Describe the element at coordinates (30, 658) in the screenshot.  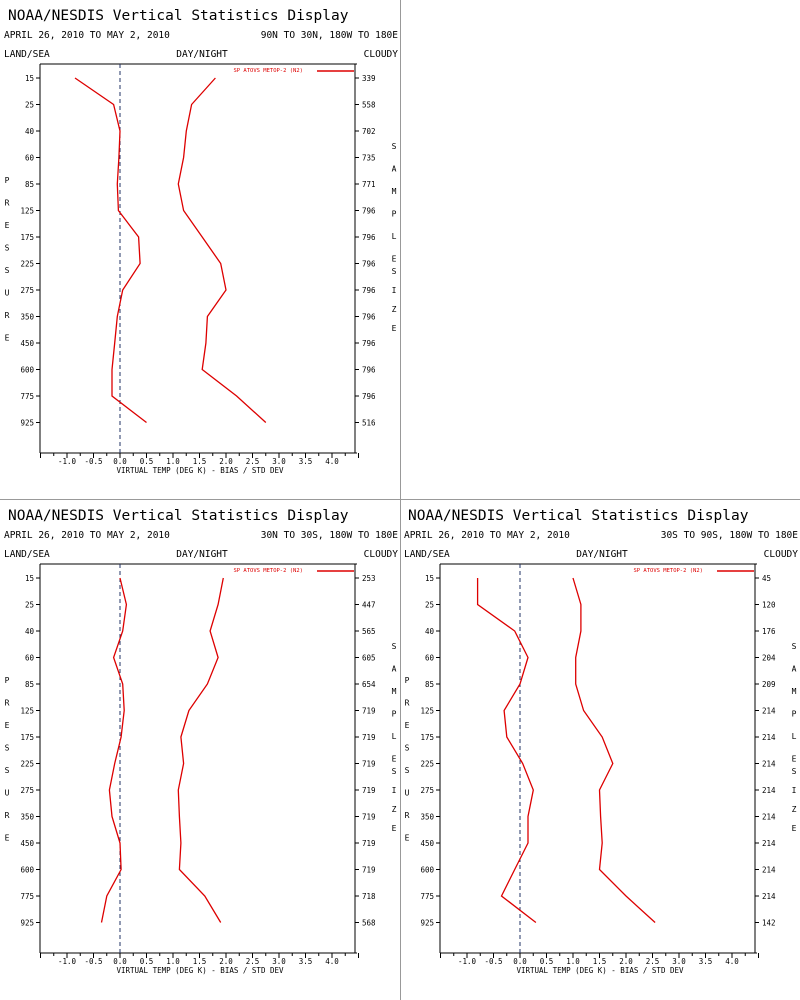
I see `pressure-level-label: 60` at that location.